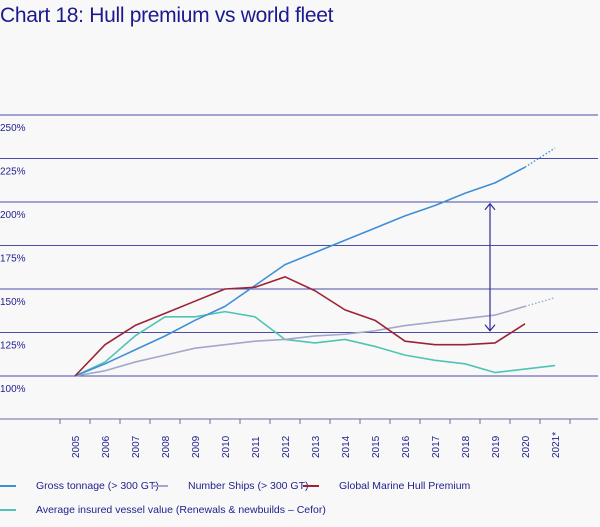 The image size is (600, 527). What do you see at coordinates (286, 446) in the screenshot?
I see `x-tick-label: 2012` at bounding box center [286, 446].